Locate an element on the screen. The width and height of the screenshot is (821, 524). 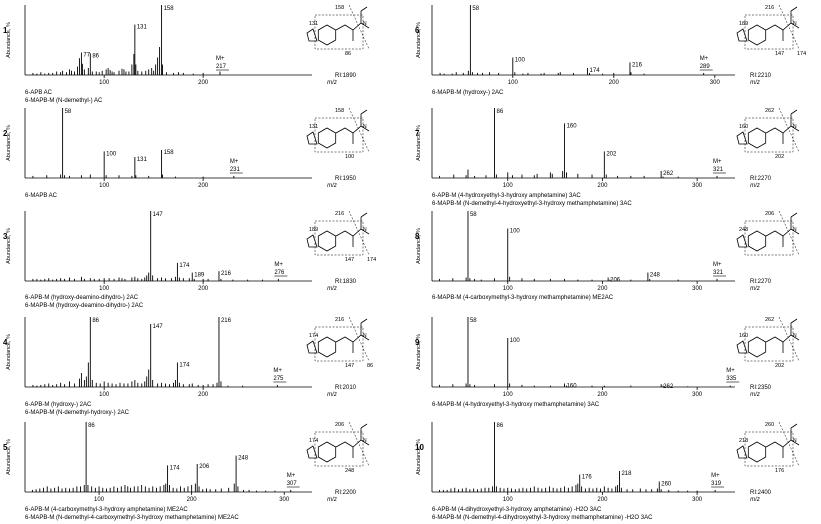
compound-caption: 6-MAPB AC is located at coordinates (41, 196).